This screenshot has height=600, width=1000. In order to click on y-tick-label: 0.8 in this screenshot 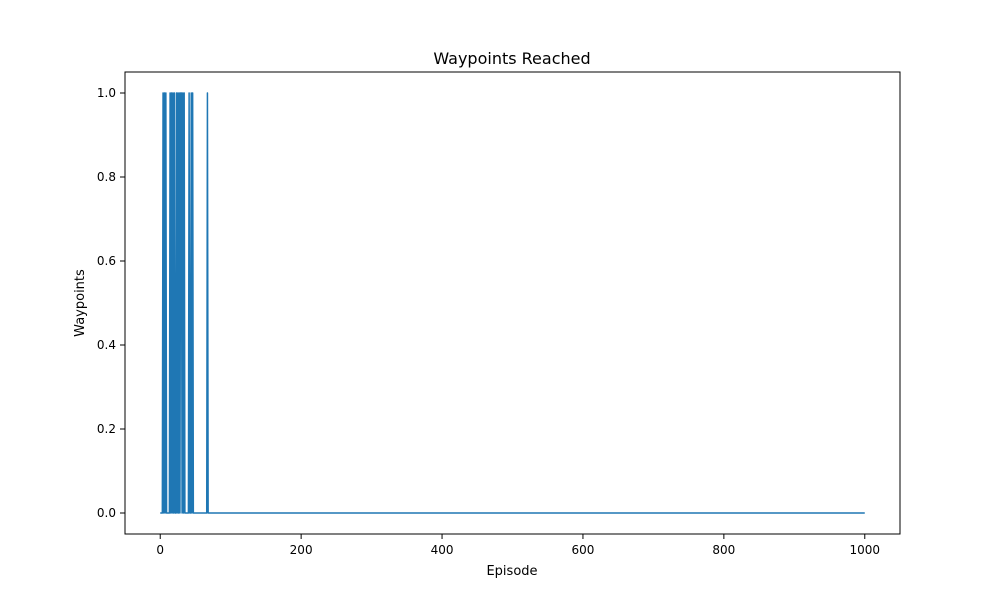, I will do `click(106, 177)`.